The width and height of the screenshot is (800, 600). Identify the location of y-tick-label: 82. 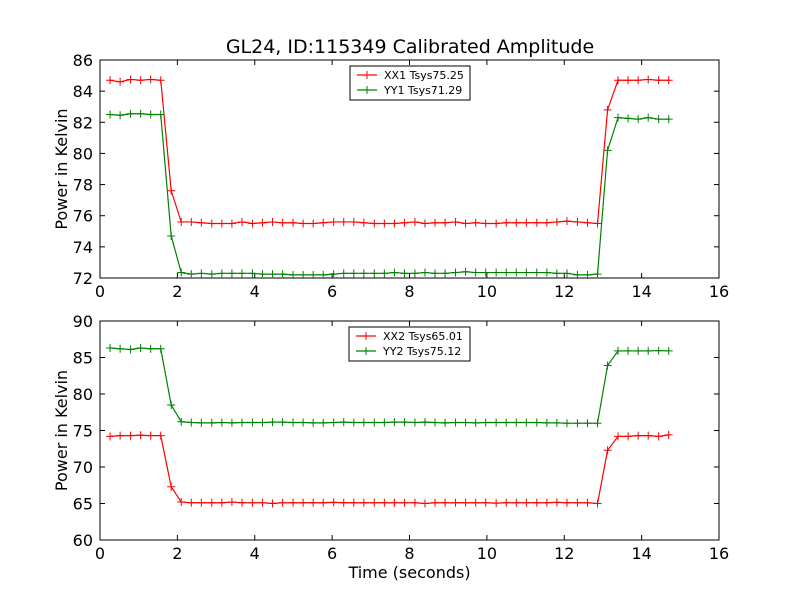
(83, 122).